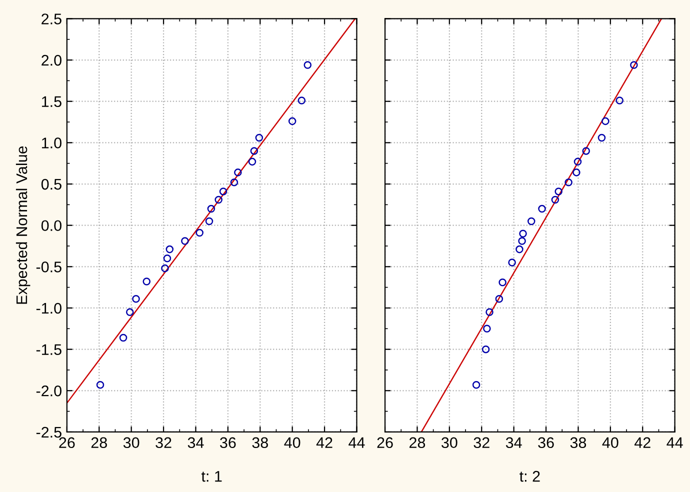 This screenshot has height=492, width=690. Describe the element at coordinates (49, 308) in the screenshot. I see `y-tick-label: -1.0` at that location.